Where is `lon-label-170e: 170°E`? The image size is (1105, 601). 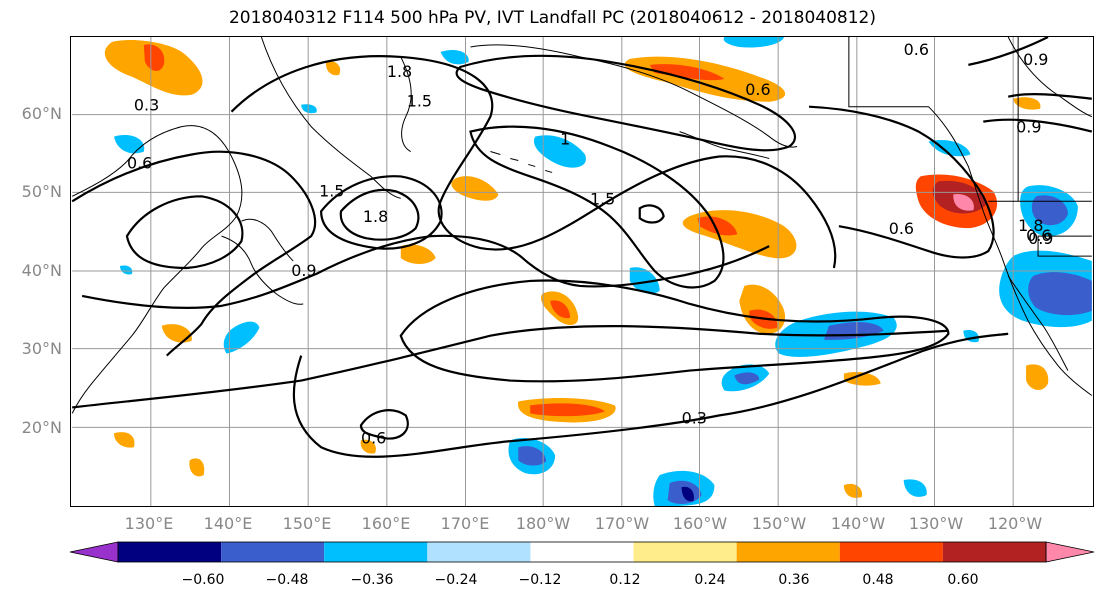
lon-label-170e: 170°E is located at coordinates (465, 523).